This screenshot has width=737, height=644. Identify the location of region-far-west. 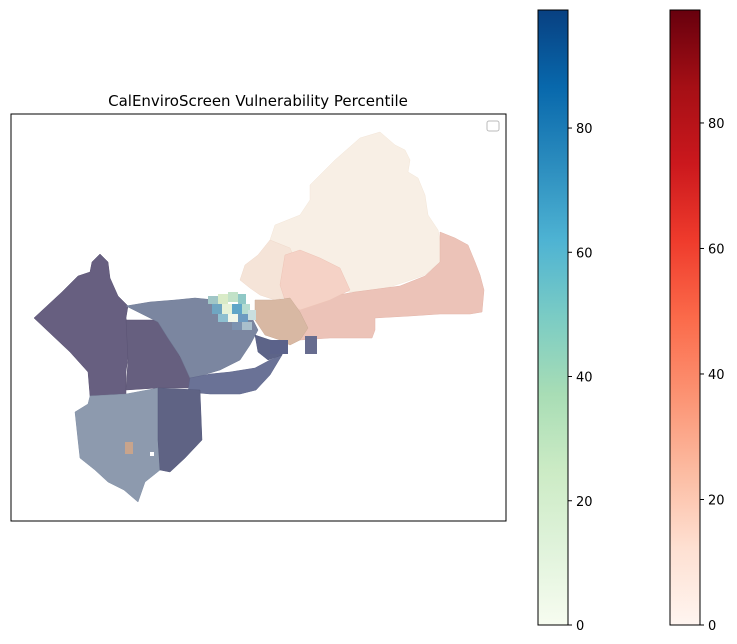
(82, 325).